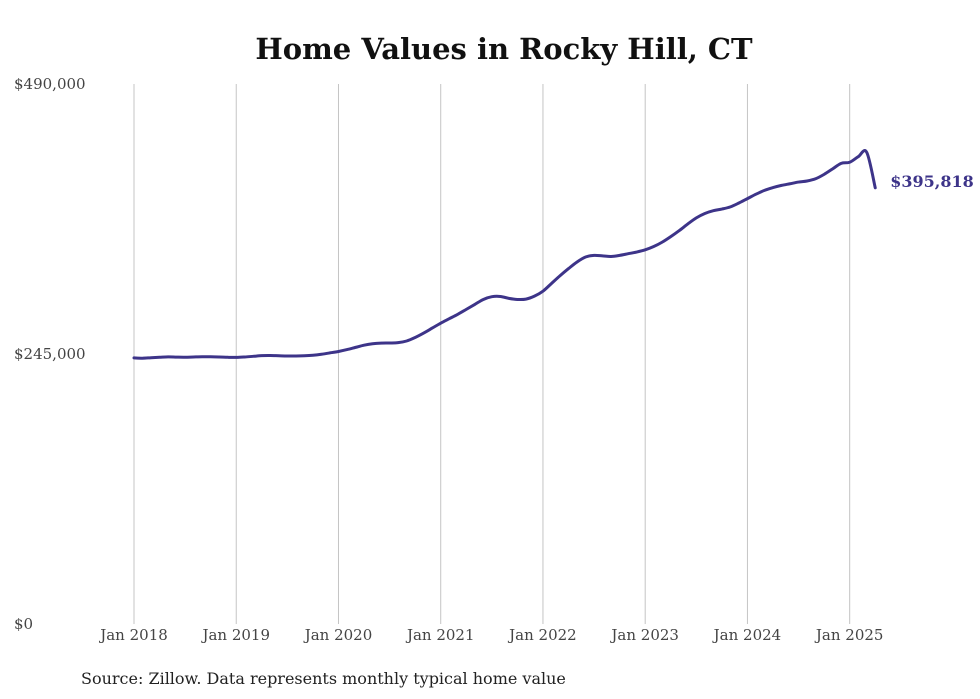  Describe the element at coordinates (23, 624) in the screenshot. I see `y-tick-label: $0` at that location.